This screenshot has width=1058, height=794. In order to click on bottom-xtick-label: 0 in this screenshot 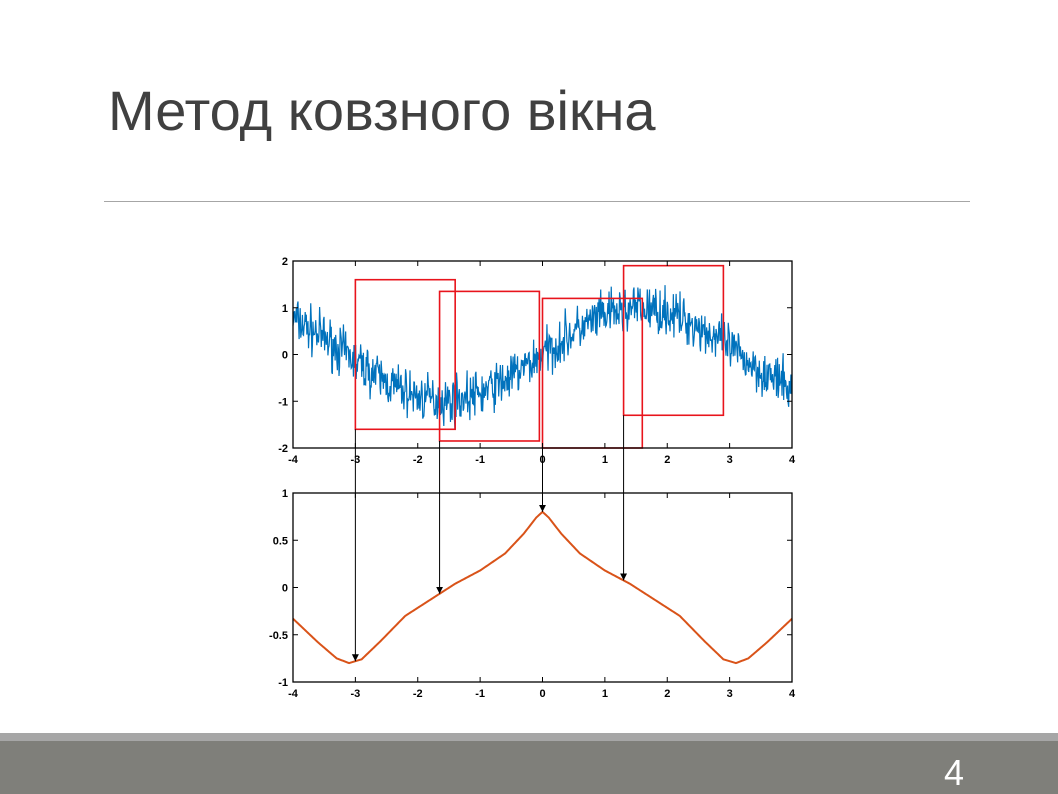, I will do `click(542, 694)`.